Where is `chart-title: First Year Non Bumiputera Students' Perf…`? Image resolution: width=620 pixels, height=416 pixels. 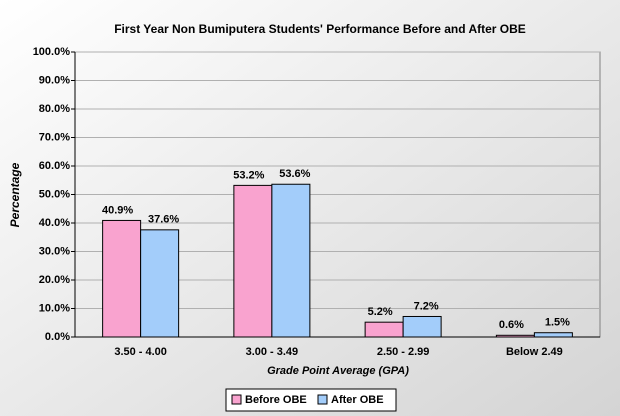 chart-title: First Year Non Bumiputera Students' Perf… is located at coordinates (320, 29).